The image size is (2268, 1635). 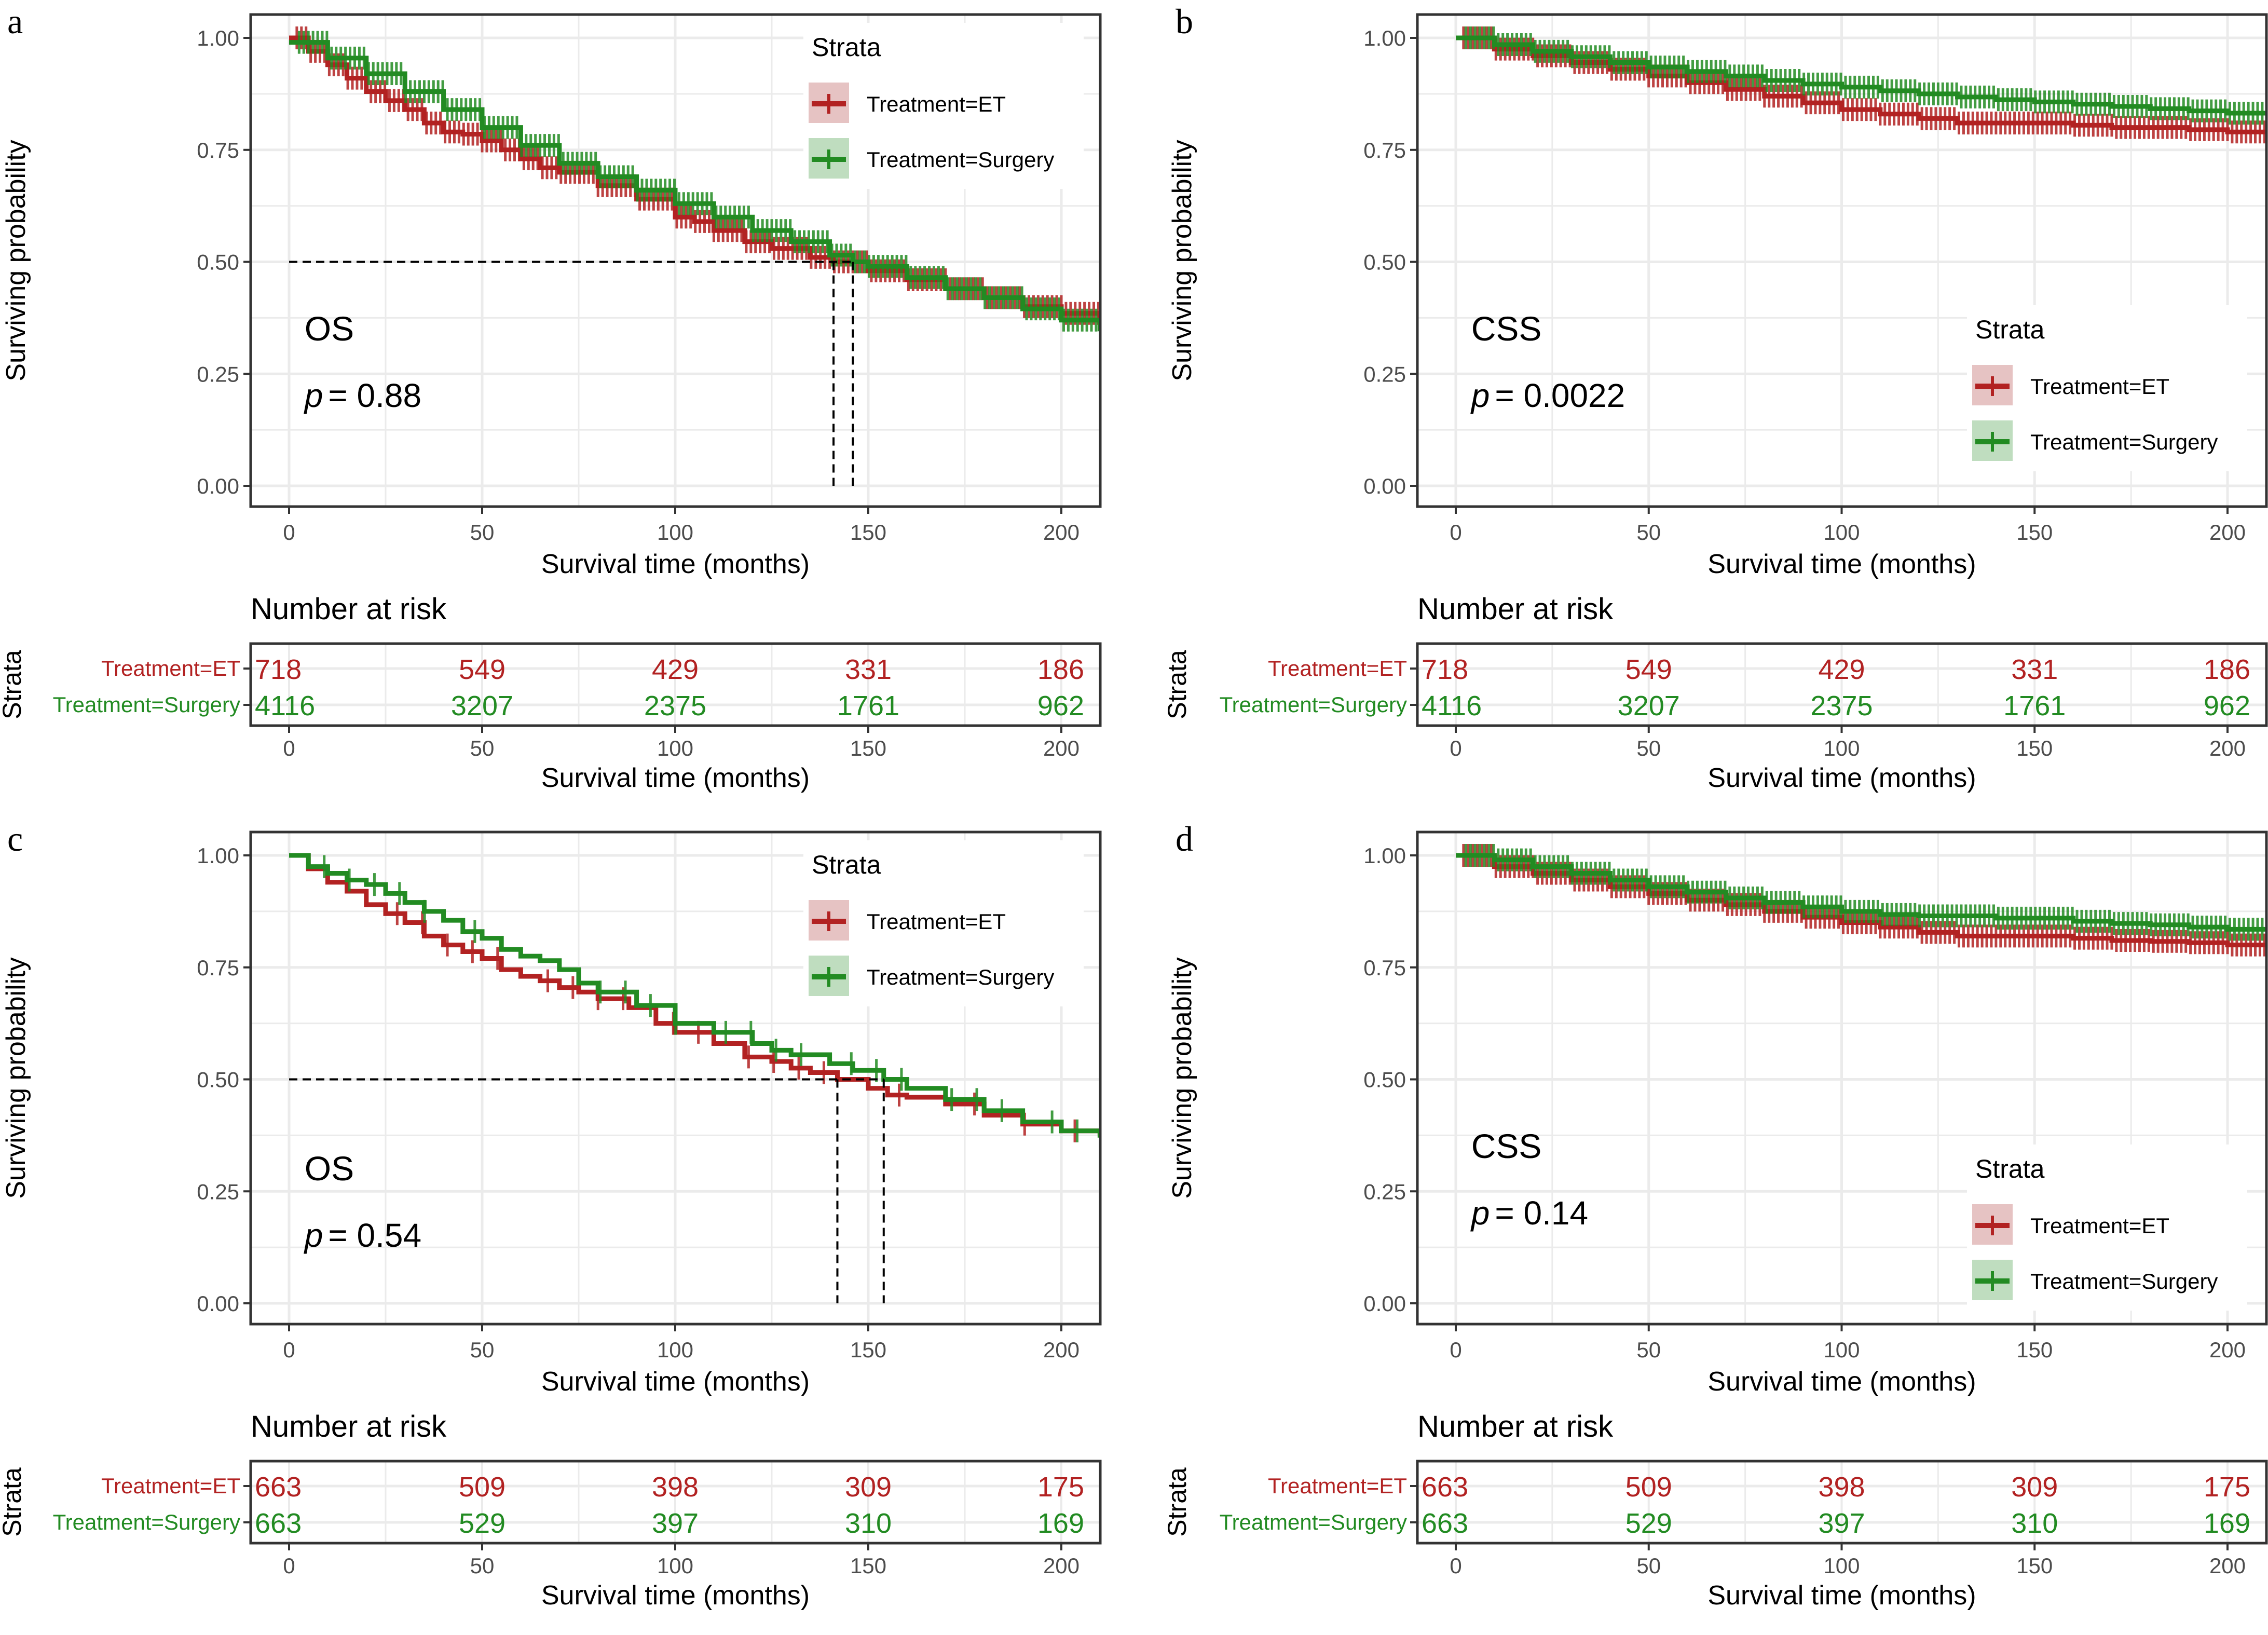 What do you see at coordinates (868, 705) in the screenshot?
I see `risk-value: 1761` at bounding box center [868, 705].